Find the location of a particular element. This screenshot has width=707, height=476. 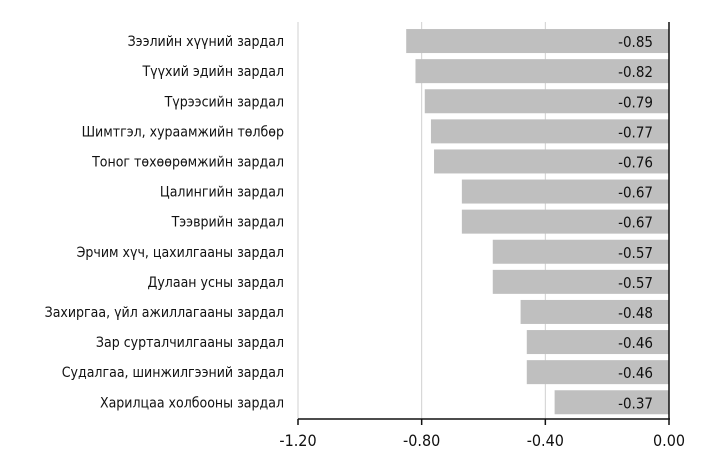

category-label: Зээлийн хүүний зардал is located at coordinates (206, 42).